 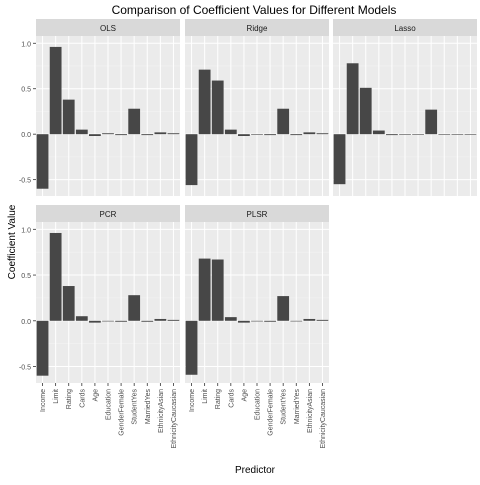 I want to click on facet-strip-label: PLSR, so click(x=257, y=214).